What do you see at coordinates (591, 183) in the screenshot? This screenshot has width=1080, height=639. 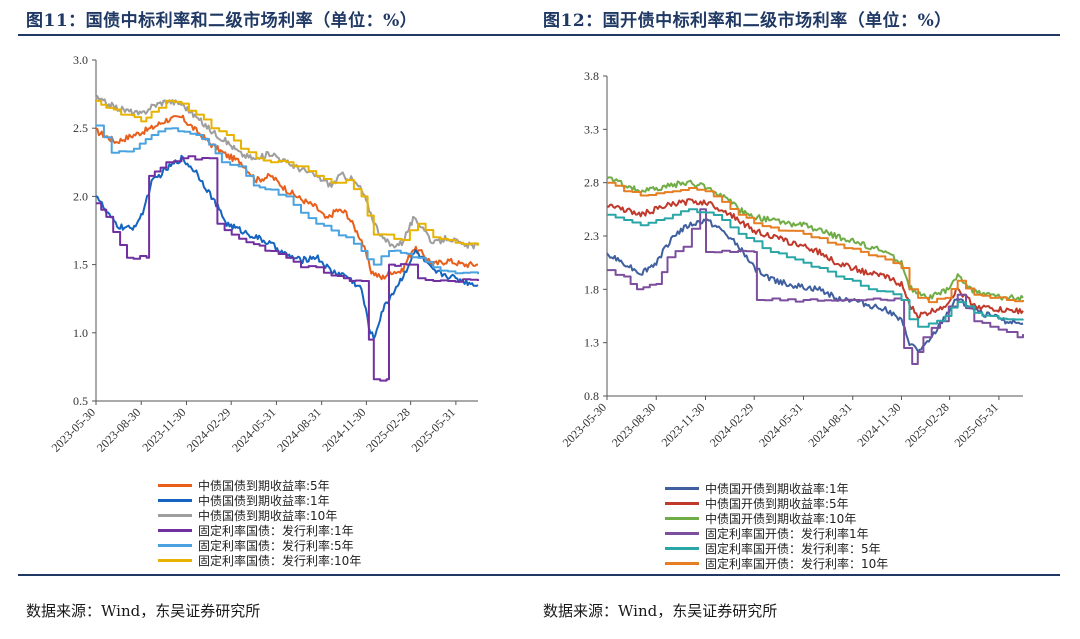 I see `y-tick-label: 2.8` at bounding box center [591, 183].